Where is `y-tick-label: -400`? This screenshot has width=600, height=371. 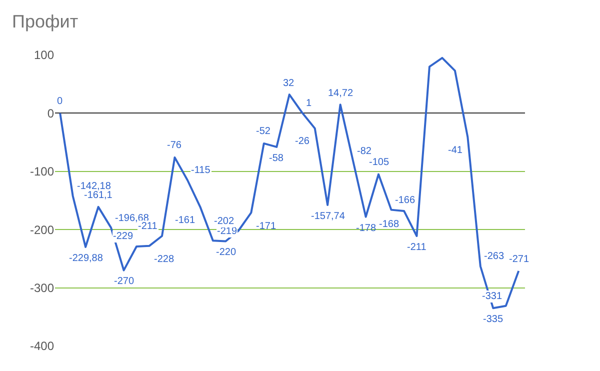
y-tick-label: -400 is located at coordinates (42, 346).